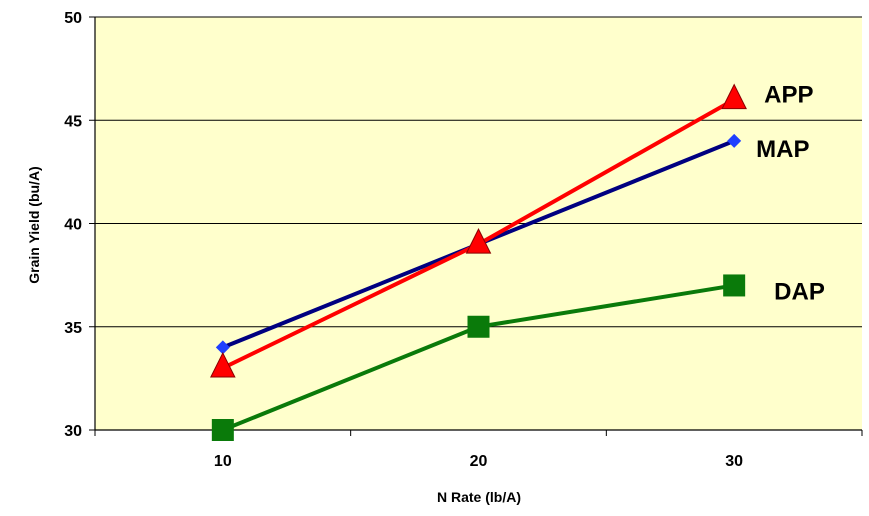  I want to click on x-tick-label: 10, so click(223, 461).